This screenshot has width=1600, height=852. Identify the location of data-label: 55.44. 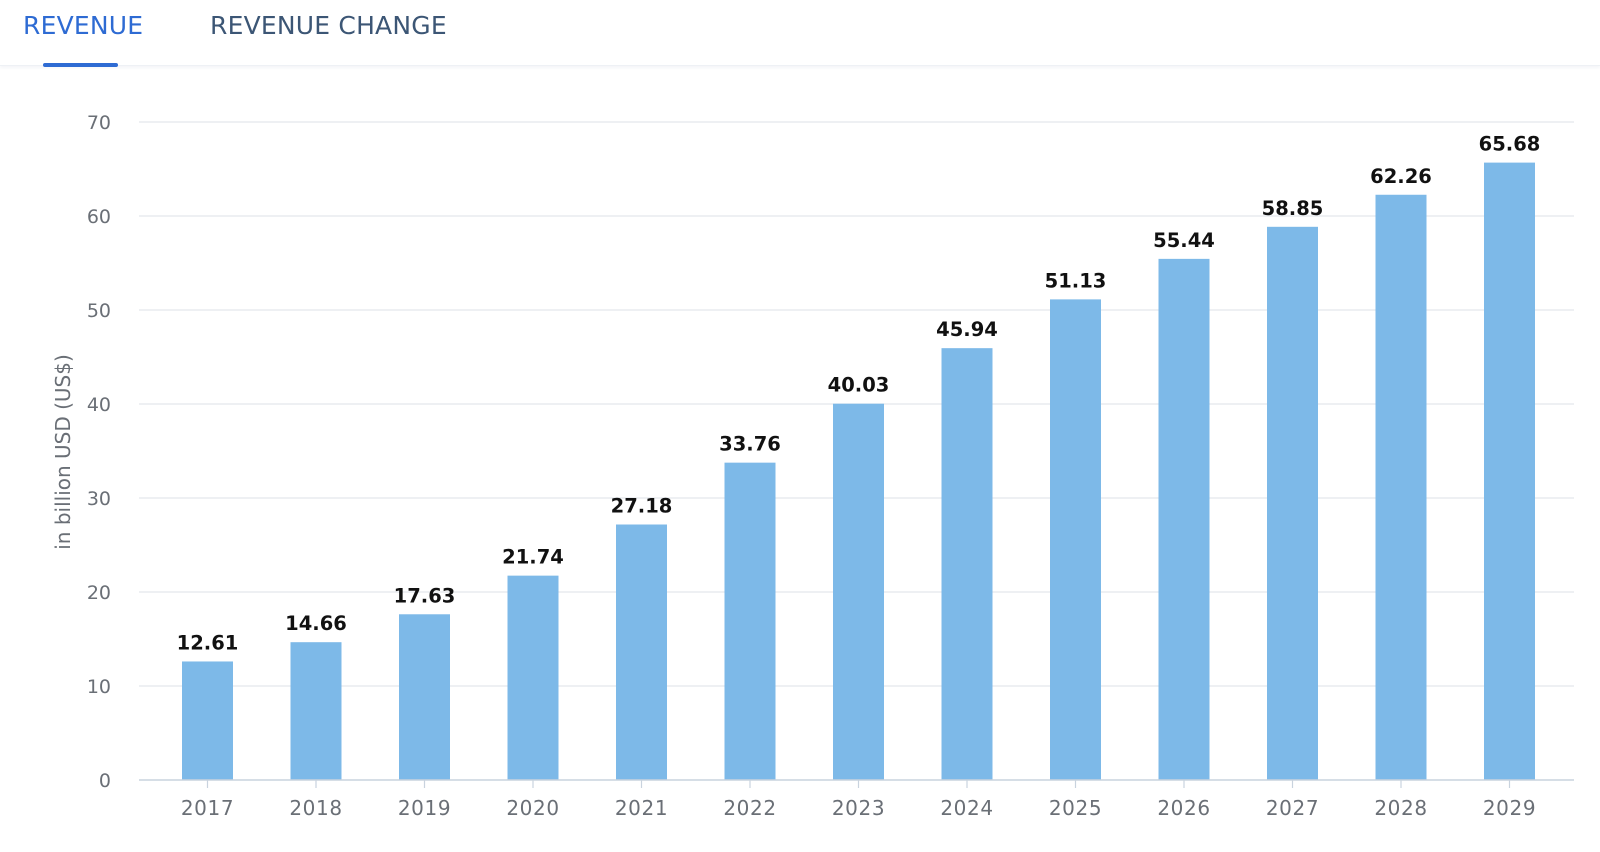
(1184, 240).